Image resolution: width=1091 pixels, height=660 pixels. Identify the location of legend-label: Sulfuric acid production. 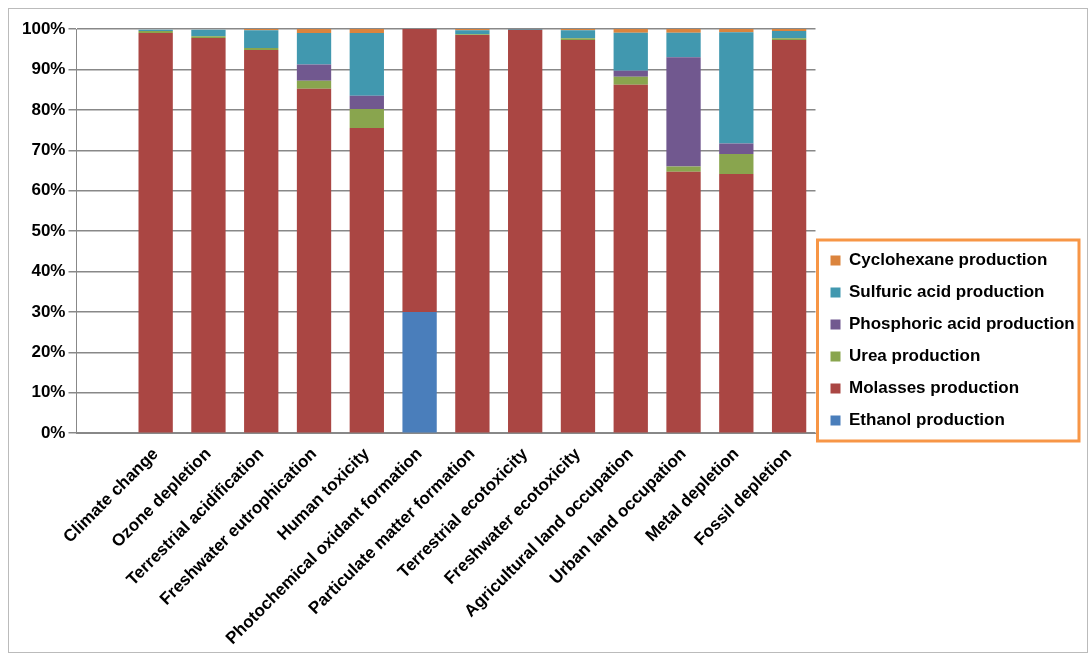
(947, 292).